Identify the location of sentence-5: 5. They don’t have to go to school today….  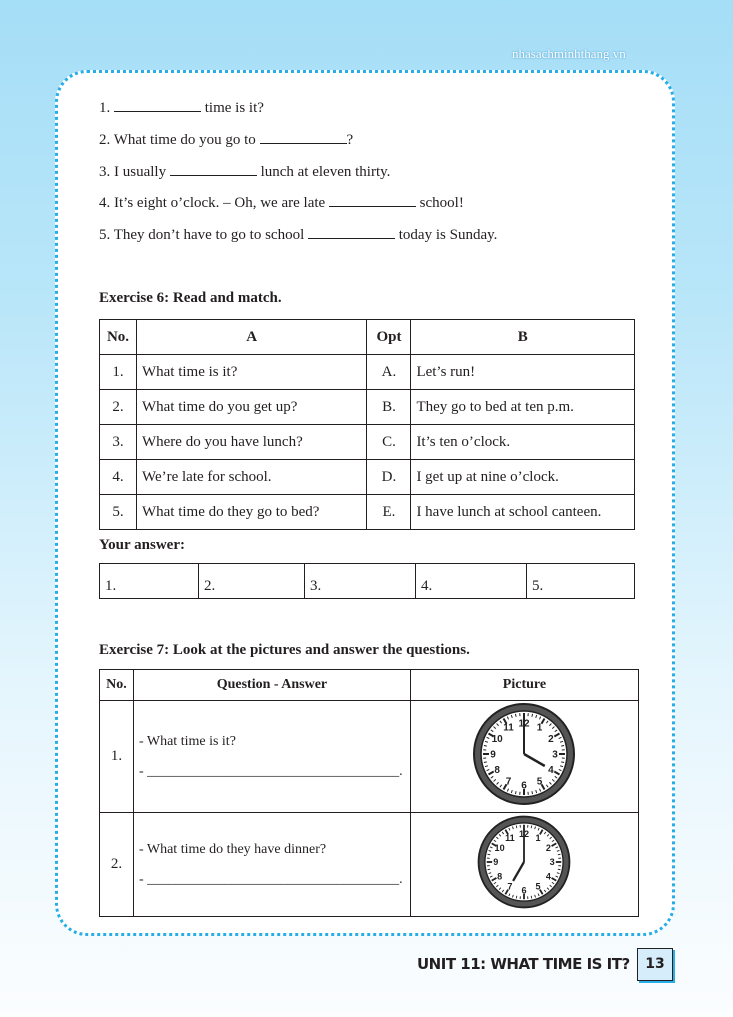
(298, 235).